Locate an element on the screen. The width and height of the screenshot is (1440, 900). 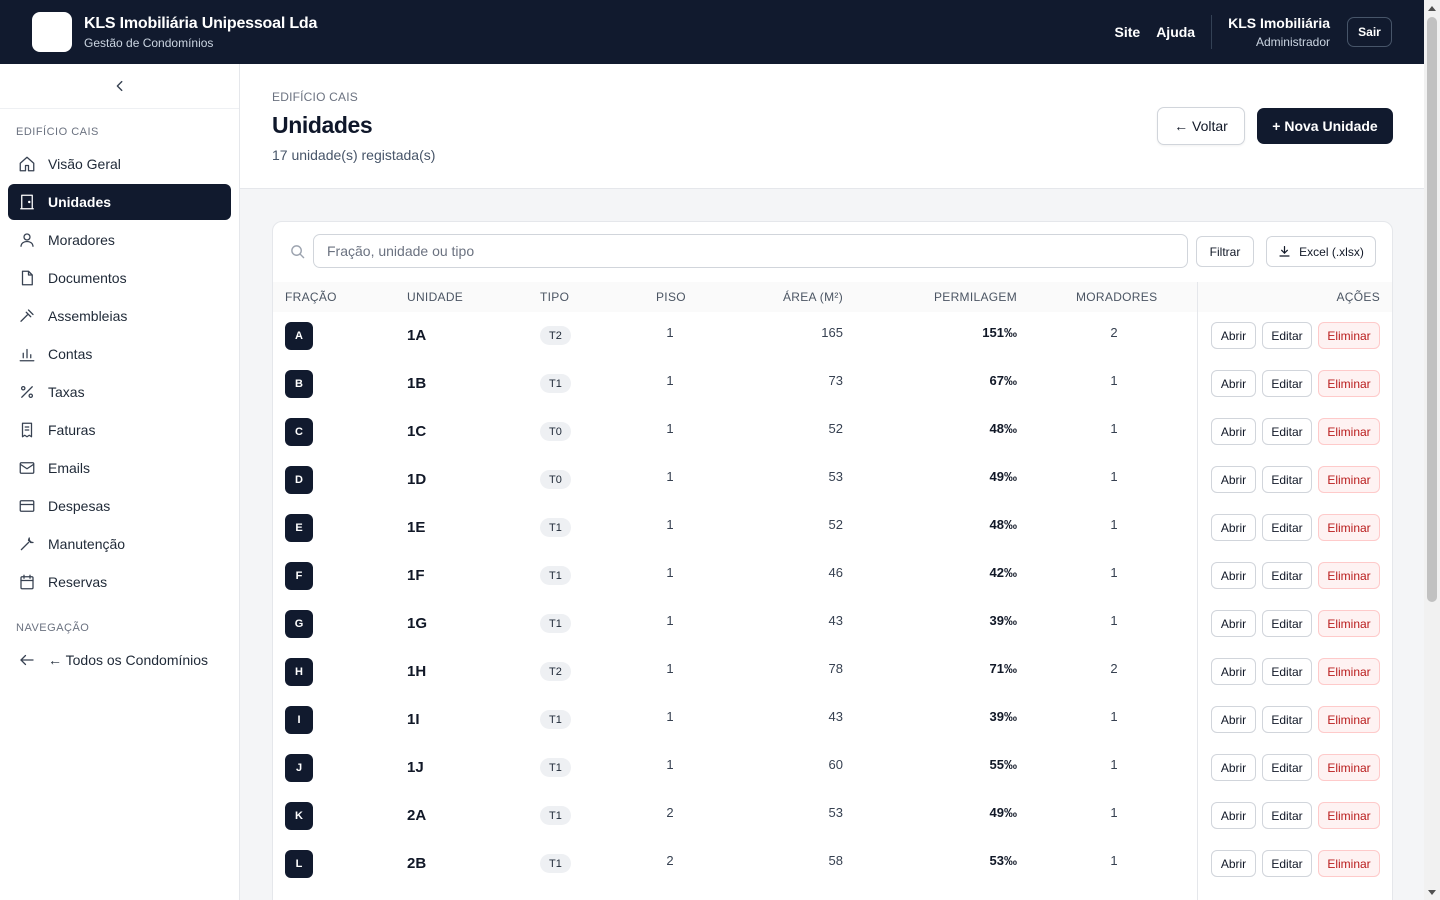
company-logo is located at coordinates (52, 32).